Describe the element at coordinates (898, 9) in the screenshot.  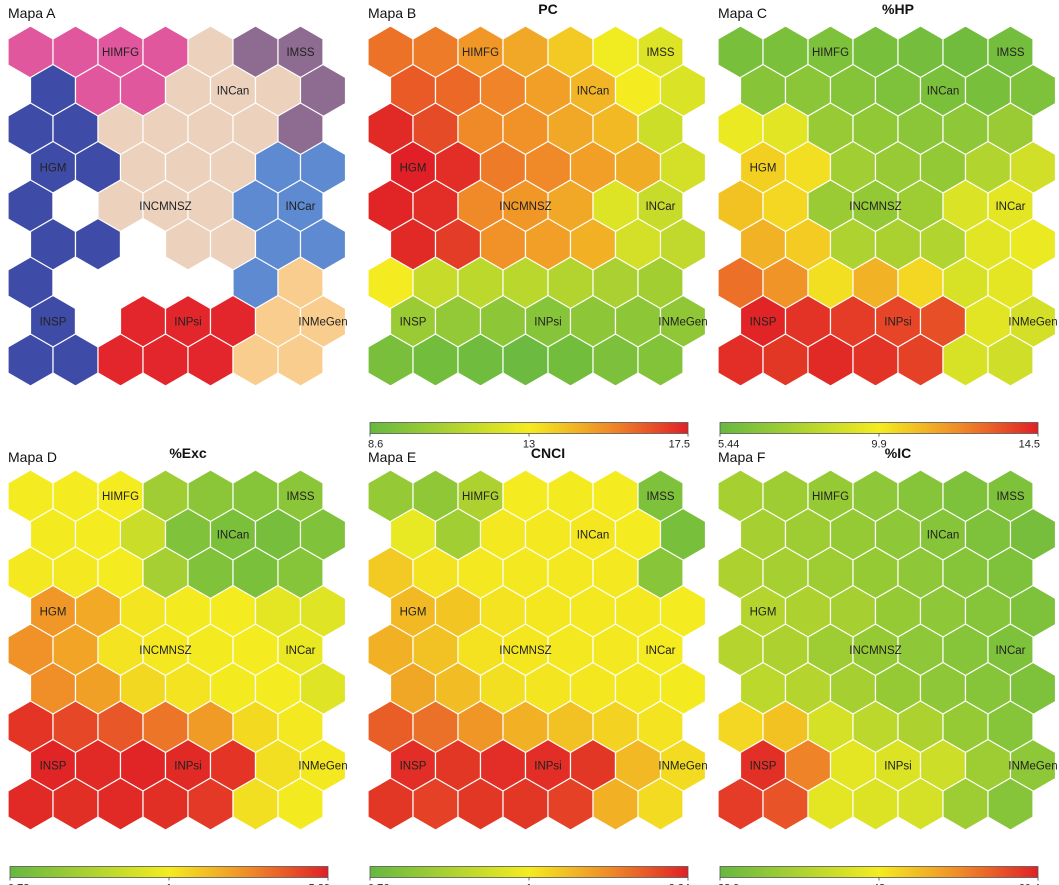
I see `metric-title: %HP` at that location.